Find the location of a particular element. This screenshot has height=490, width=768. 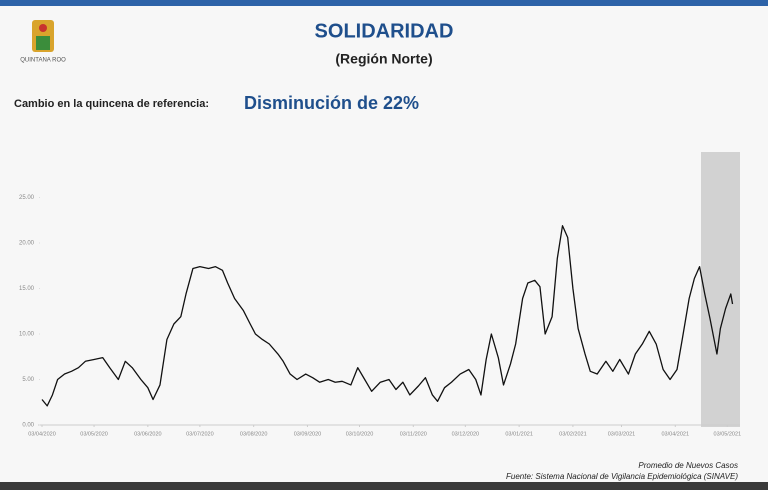

chart-title: SOLIDARIDAD is located at coordinates (384, 31).